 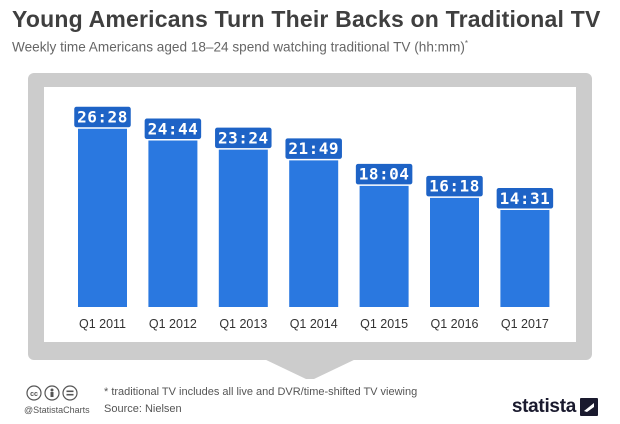 I want to click on license-icons: cc, so click(x=52, y=395).